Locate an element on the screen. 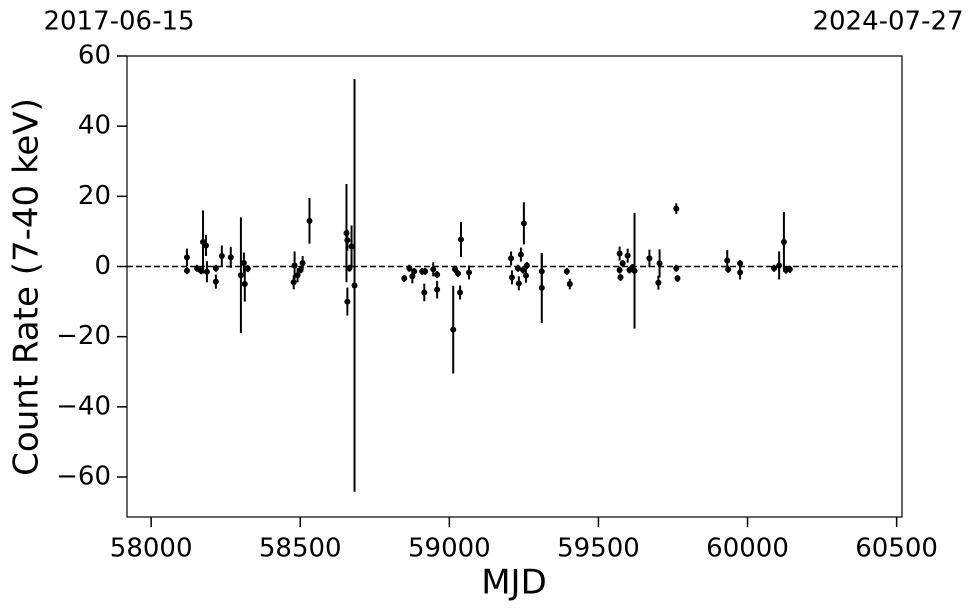 The width and height of the screenshot is (980, 613). top-axis-label: 2024-07-27 is located at coordinates (887, 22).